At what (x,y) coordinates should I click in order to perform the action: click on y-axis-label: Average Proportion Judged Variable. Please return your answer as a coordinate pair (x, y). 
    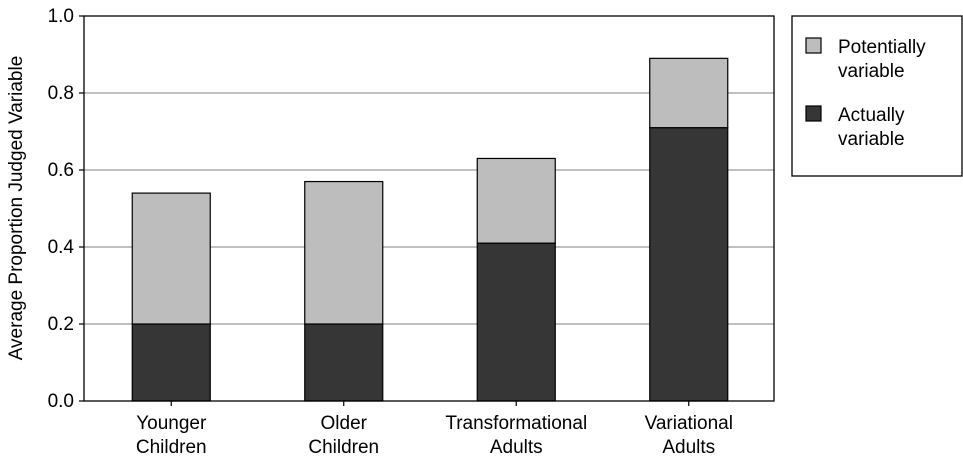
    Looking at the image, I should click on (16, 208).